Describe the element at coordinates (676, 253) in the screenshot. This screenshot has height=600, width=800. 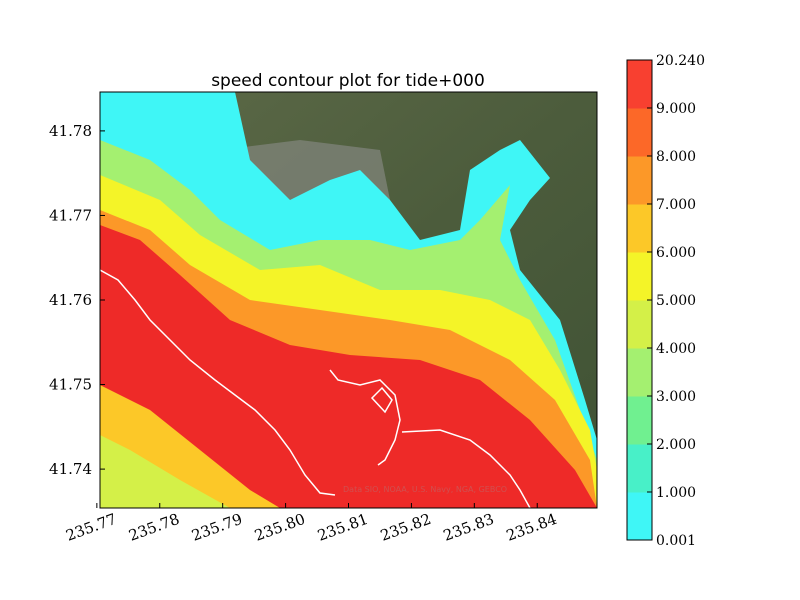
I see `colorbar-tick-label: 6.000` at that location.